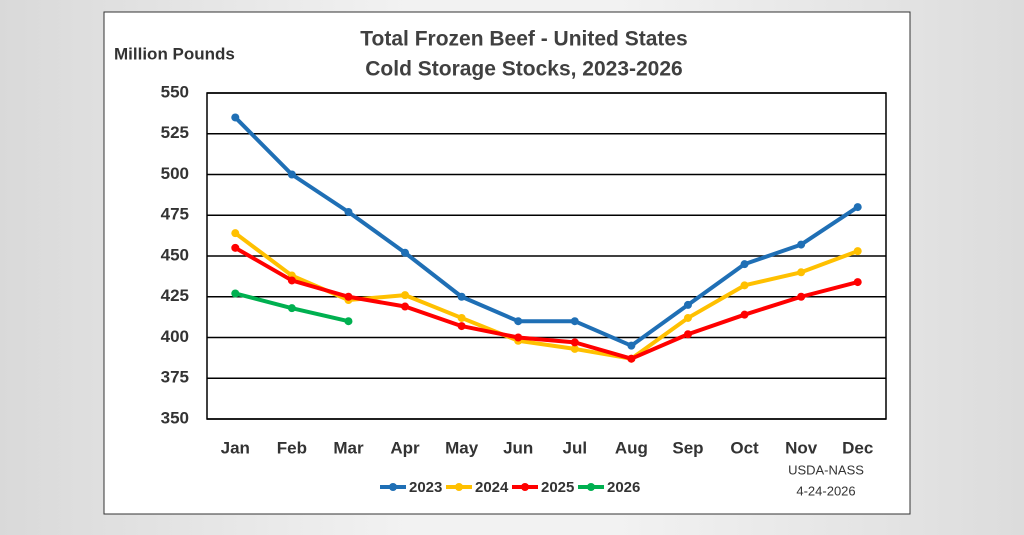 Image resolution: width=1024 pixels, height=535 pixels. Describe the element at coordinates (826, 469) in the screenshot. I see `source-note: USDA-NASS` at that location.